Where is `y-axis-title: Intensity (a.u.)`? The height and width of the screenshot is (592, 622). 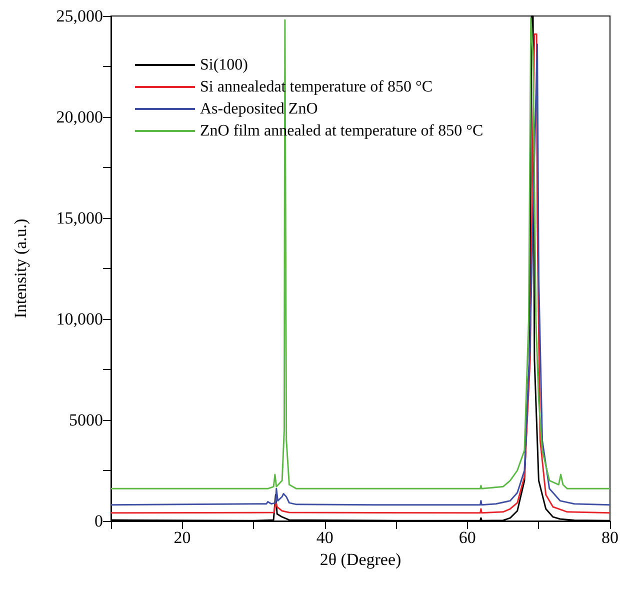
y-axis-title: Intensity (a.u.) is located at coordinates (20, 268).